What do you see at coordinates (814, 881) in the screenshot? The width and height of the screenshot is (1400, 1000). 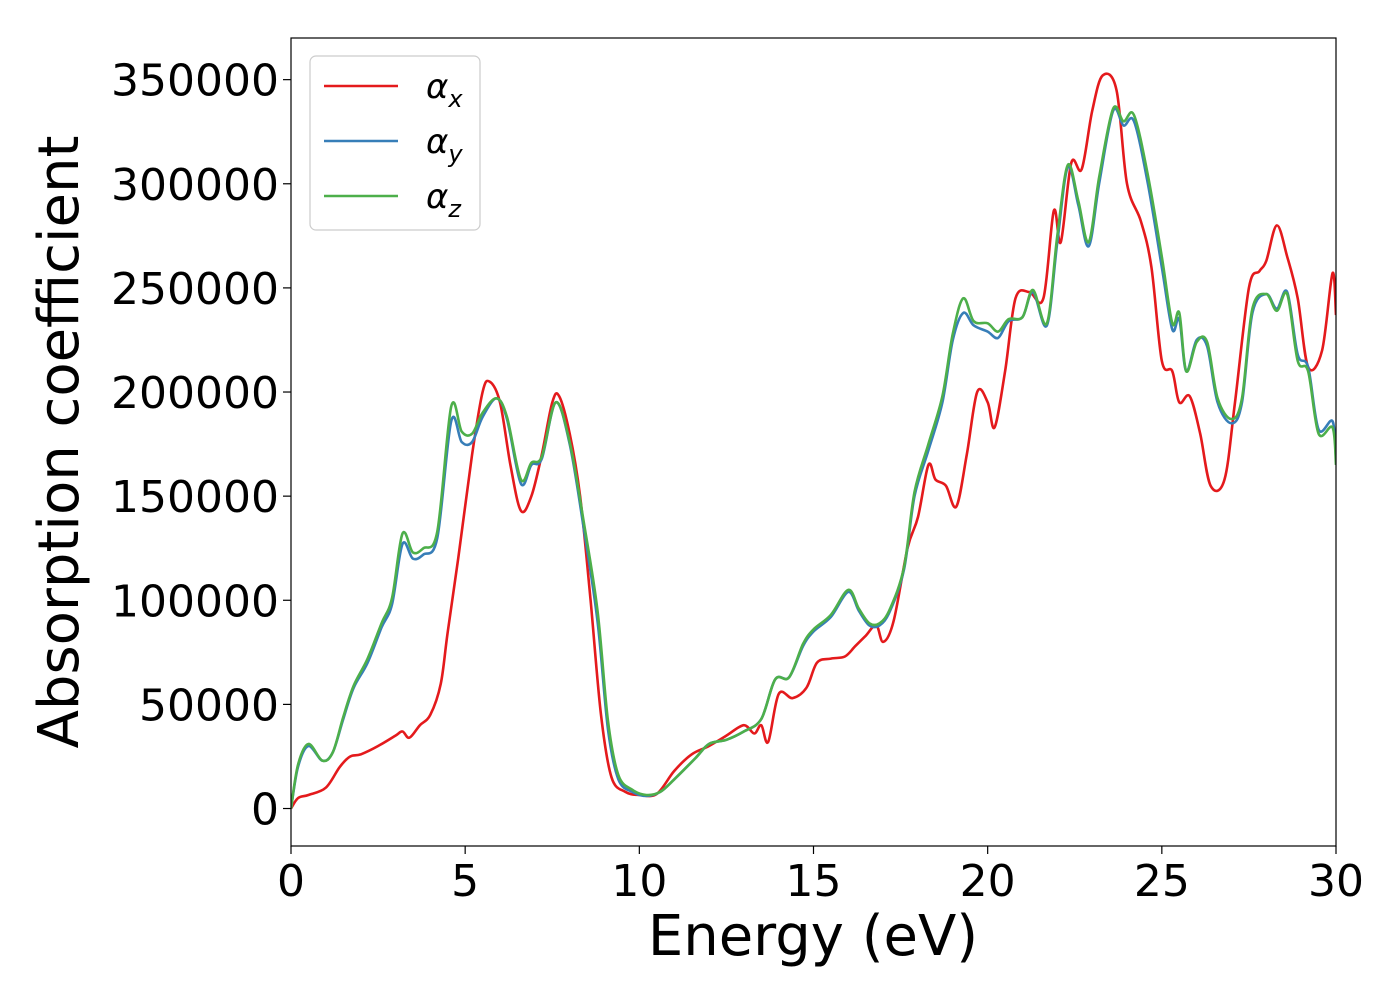 I see `x-tick-label: 15` at bounding box center [814, 881].